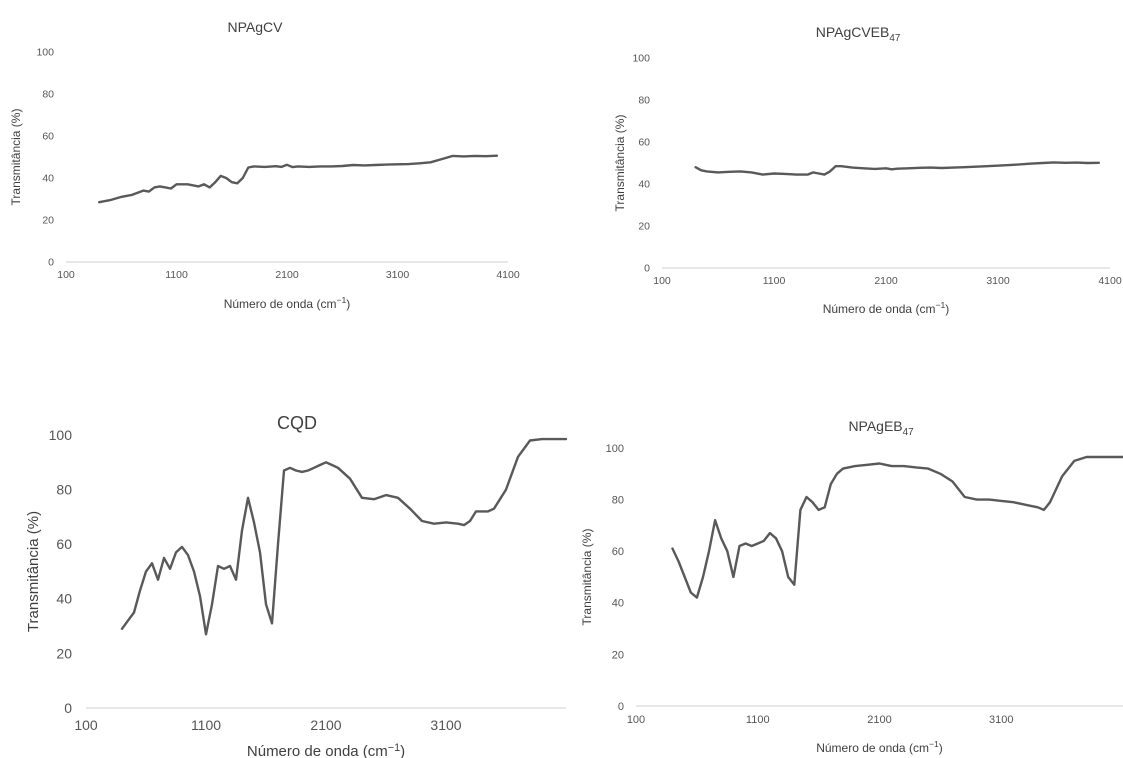 This screenshot has width=1123, height=758. Describe the element at coordinates (256, 27) in the screenshot. I see `chart-title: NPAgCV` at that location.